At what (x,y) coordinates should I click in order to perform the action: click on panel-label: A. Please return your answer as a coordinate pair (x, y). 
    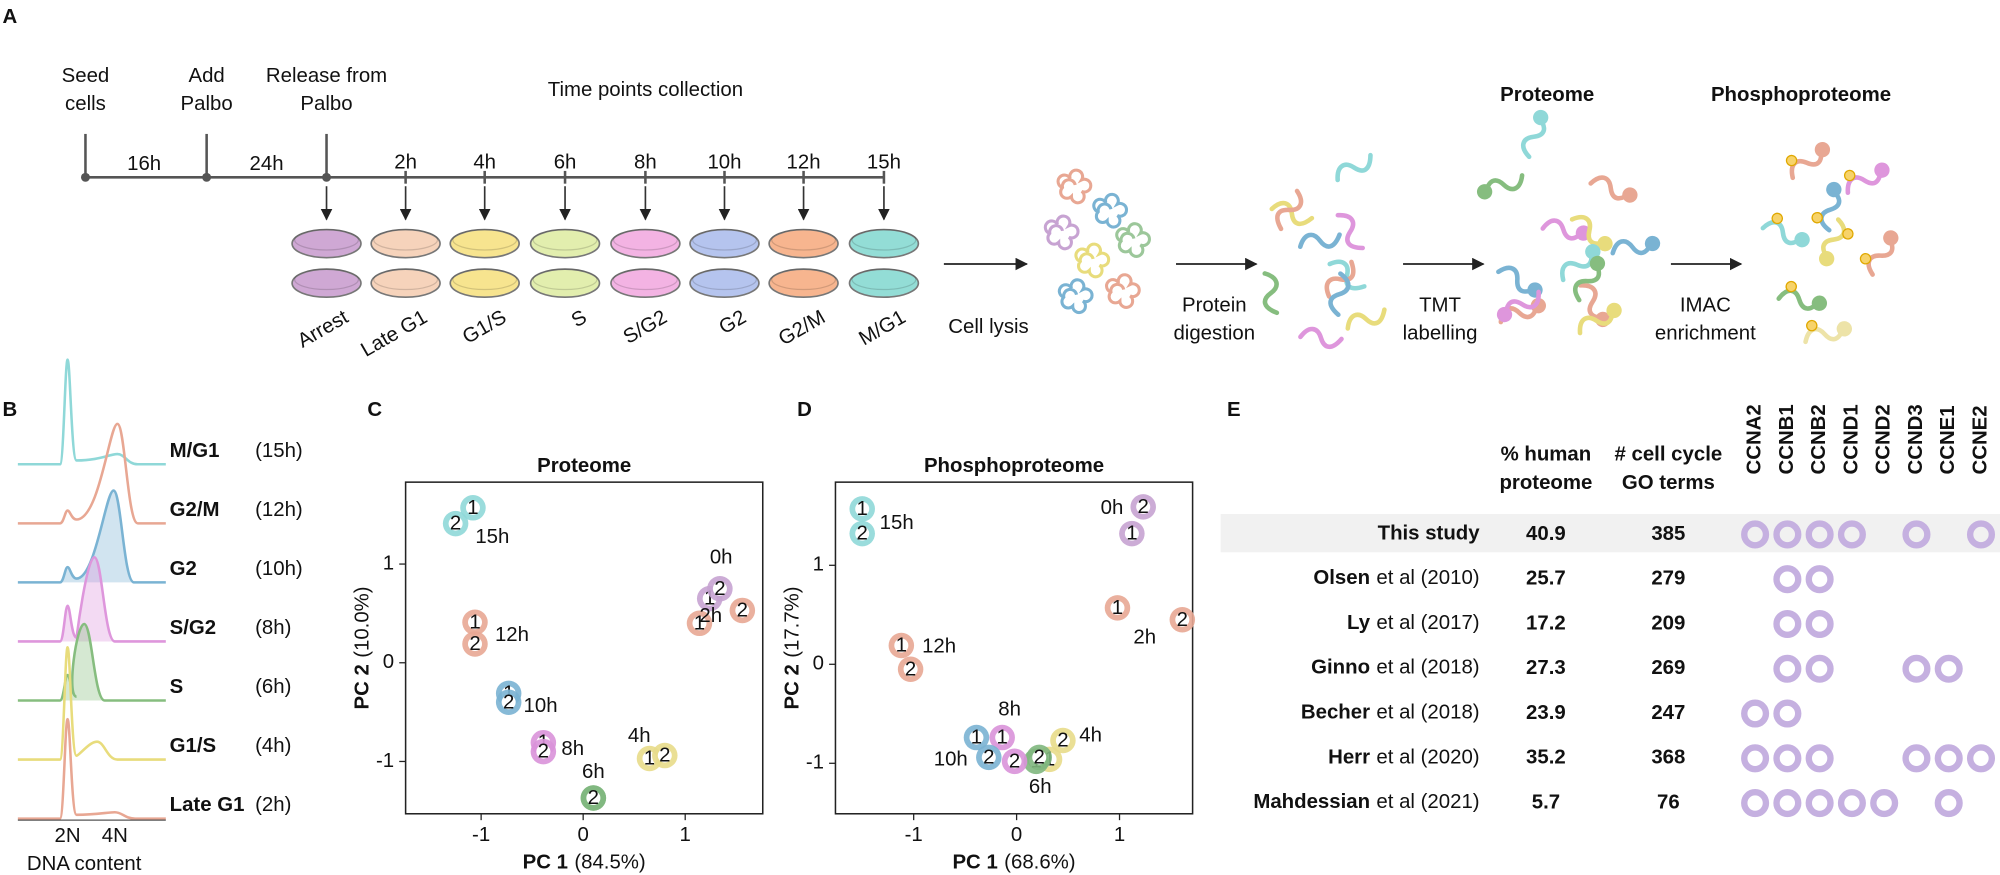
    Looking at the image, I should click on (10, 17).